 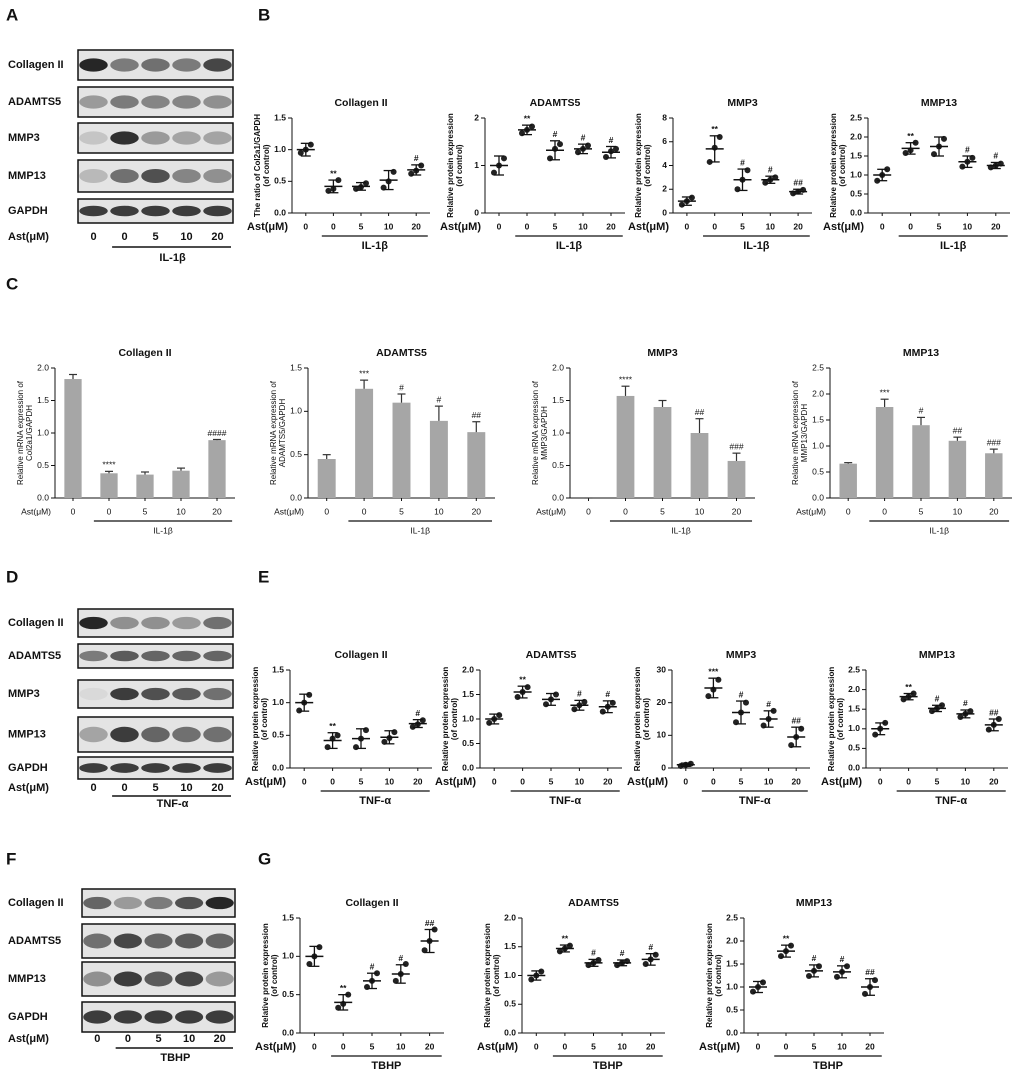 I want to click on panel-letter: E, so click(x=263, y=576).